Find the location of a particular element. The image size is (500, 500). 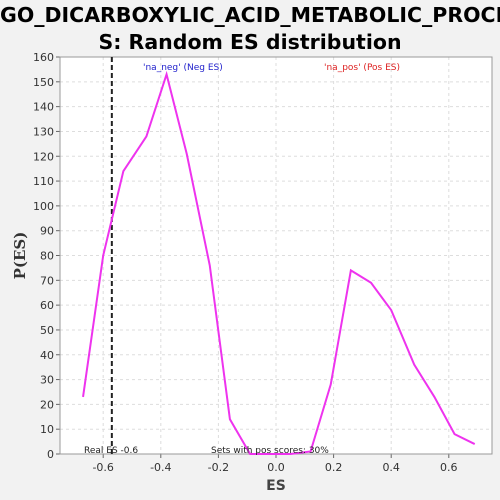

neg-es-label: 'na_neg' (Neg ES) is located at coordinates (183, 68).